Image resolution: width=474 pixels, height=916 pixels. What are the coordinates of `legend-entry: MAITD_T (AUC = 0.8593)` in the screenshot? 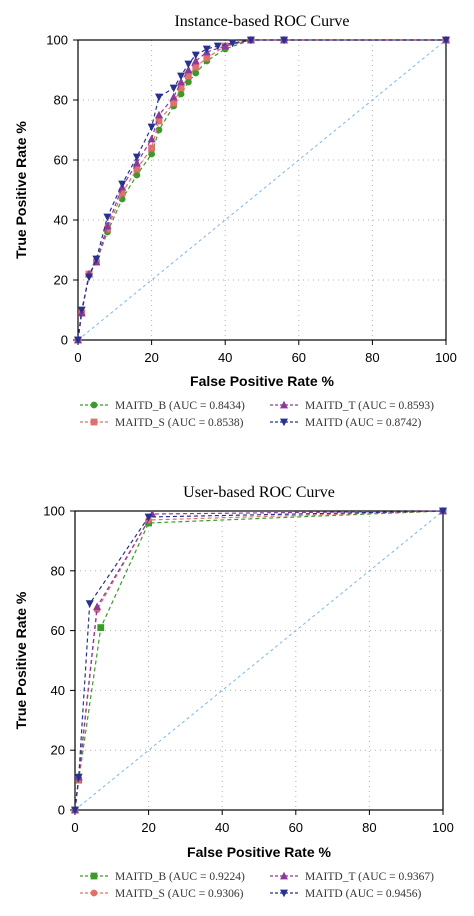 It's located at (369, 406).